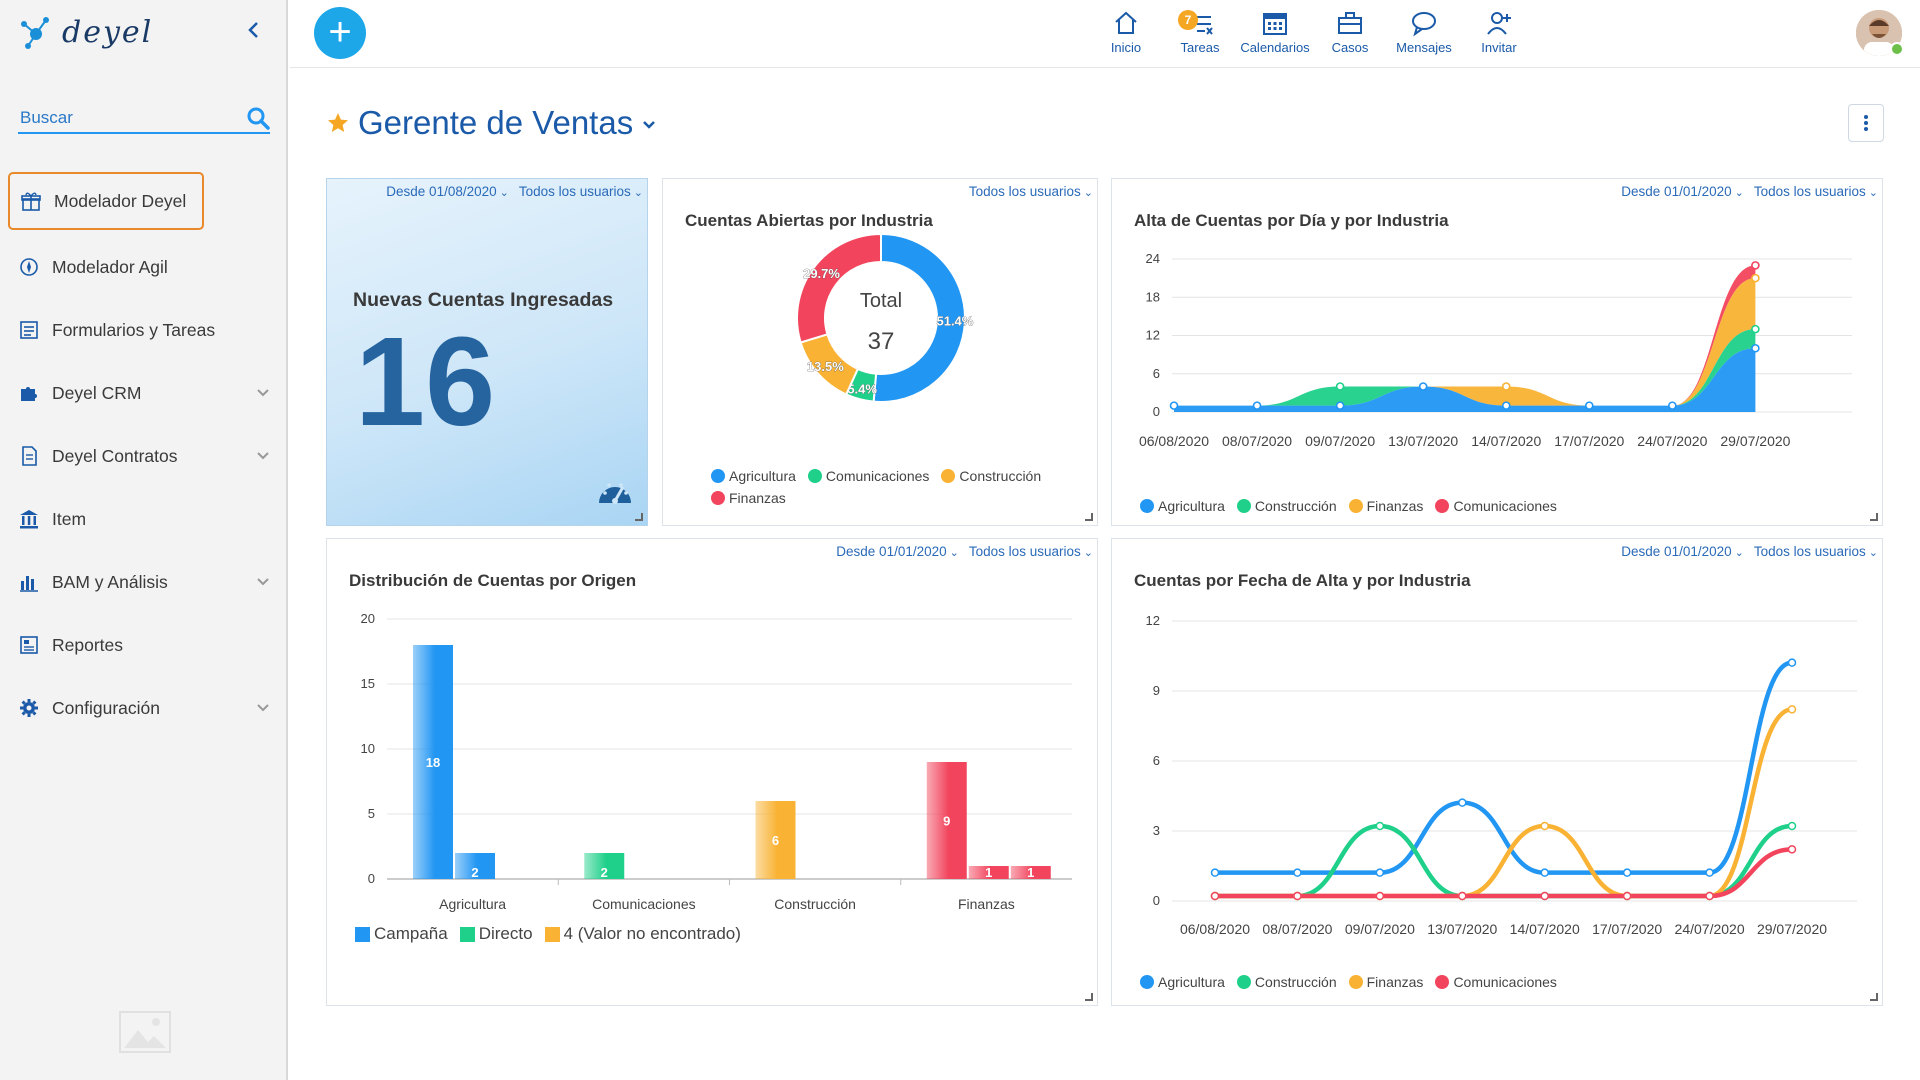 The width and height of the screenshot is (1920, 1080). What do you see at coordinates (839, 288) in the screenshot?
I see `donut-slice-finanzas` at bounding box center [839, 288].